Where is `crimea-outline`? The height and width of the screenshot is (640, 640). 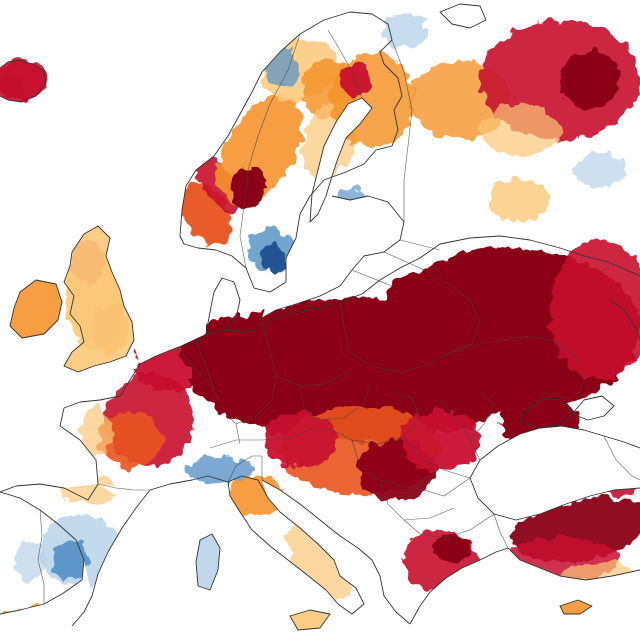 crimea-outline is located at coordinates (546, 413).